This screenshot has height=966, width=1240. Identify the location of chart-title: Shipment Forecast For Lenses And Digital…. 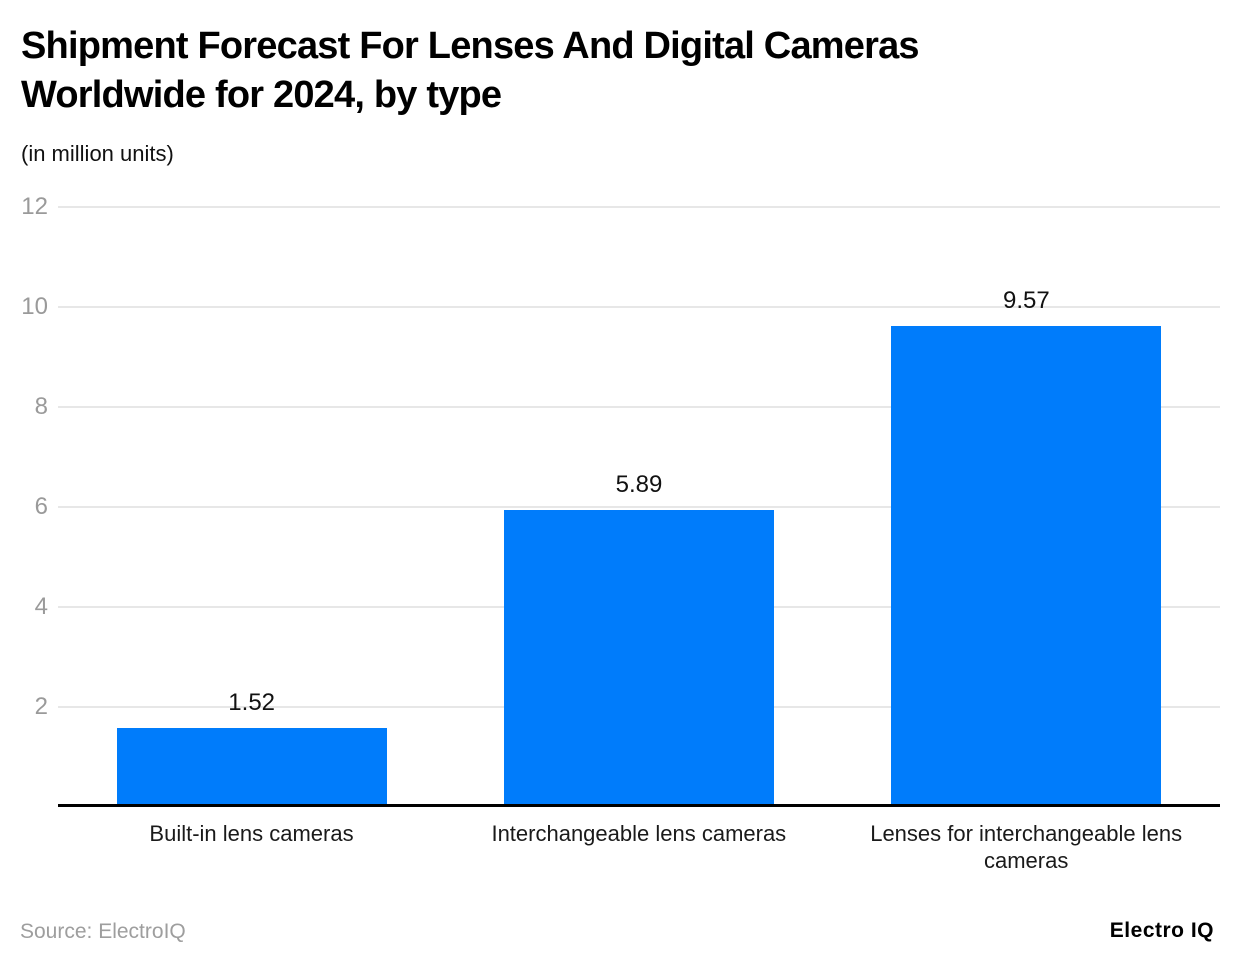
(551, 71).